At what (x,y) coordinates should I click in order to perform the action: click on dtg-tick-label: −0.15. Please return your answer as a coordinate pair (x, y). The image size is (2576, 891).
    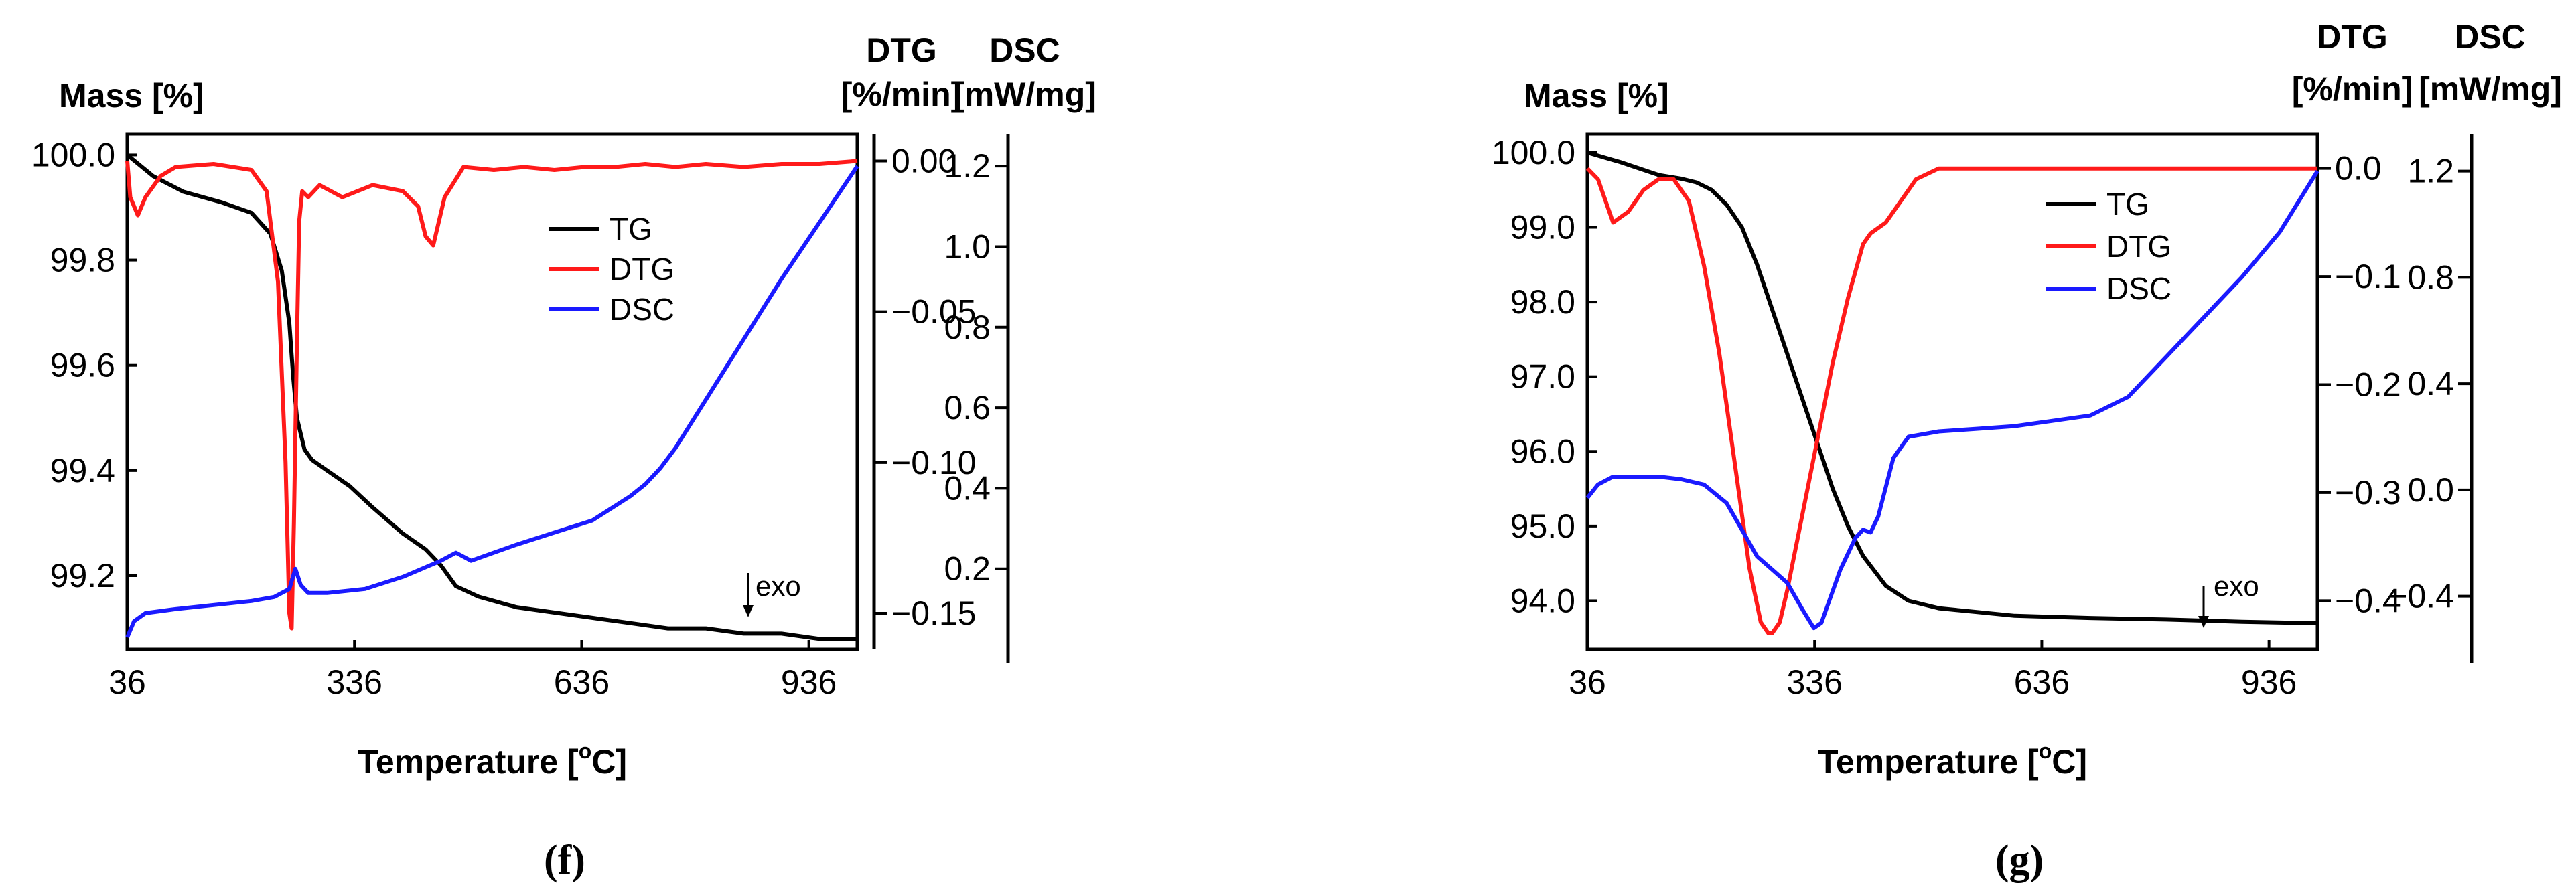
    Looking at the image, I should click on (934, 613).